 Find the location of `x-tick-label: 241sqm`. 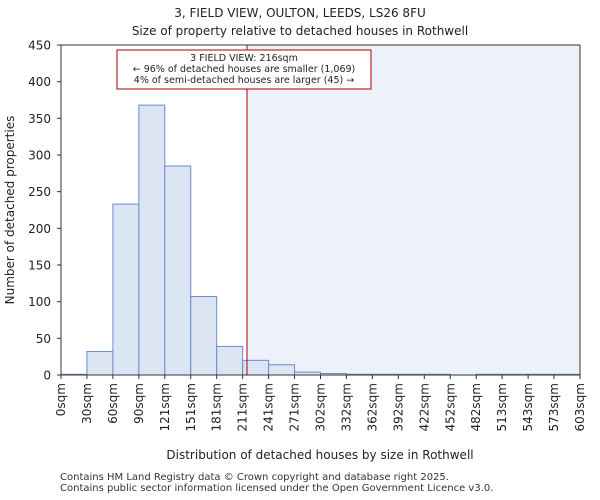

x-tick-label: 241sqm is located at coordinates (269, 407).